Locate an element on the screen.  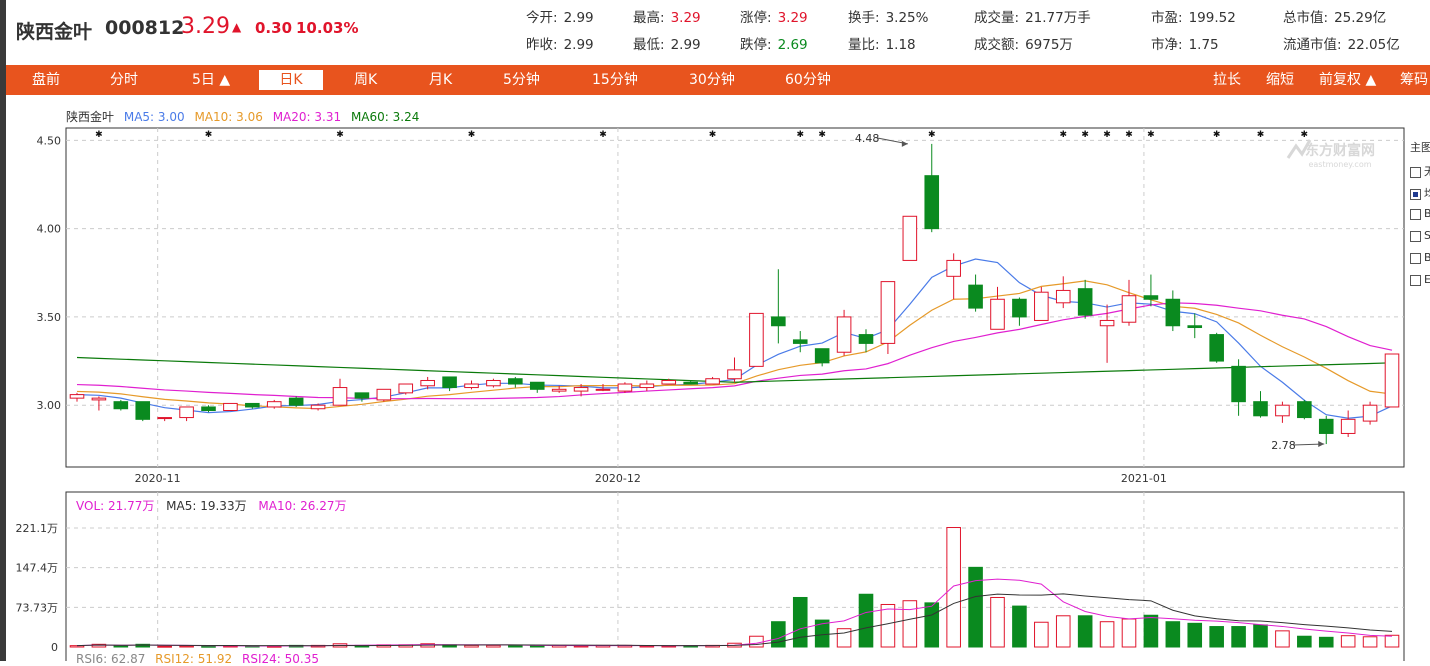
price-change: 0.30 is located at coordinates (274, 28).